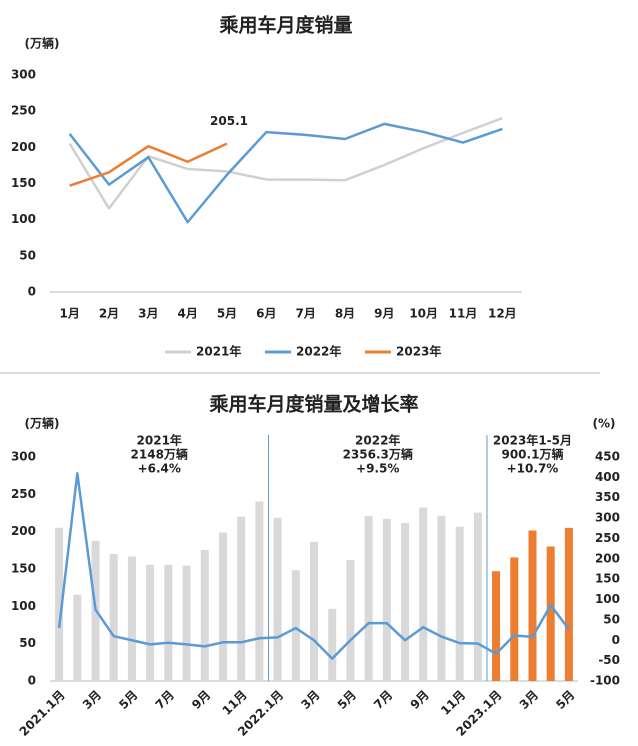  I want to click on annotation: +9.5%, so click(377, 469).